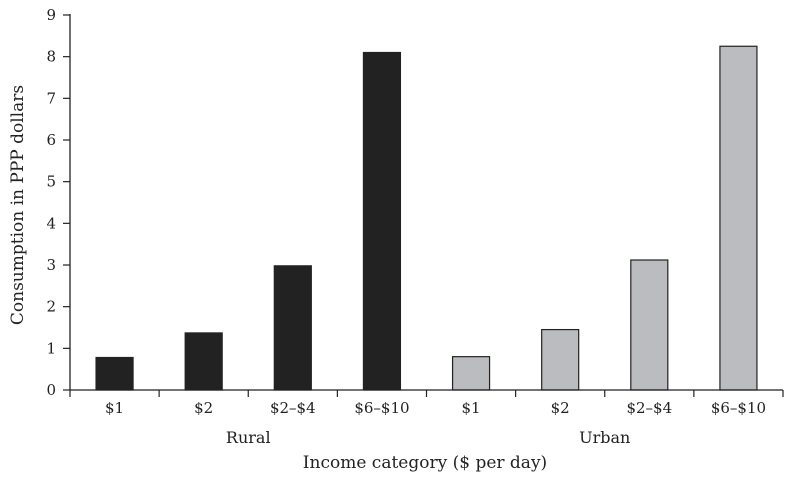  What do you see at coordinates (604, 437) in the screenshot?
I see `group-label-urban: Urban` at bounding box center [604, 437].